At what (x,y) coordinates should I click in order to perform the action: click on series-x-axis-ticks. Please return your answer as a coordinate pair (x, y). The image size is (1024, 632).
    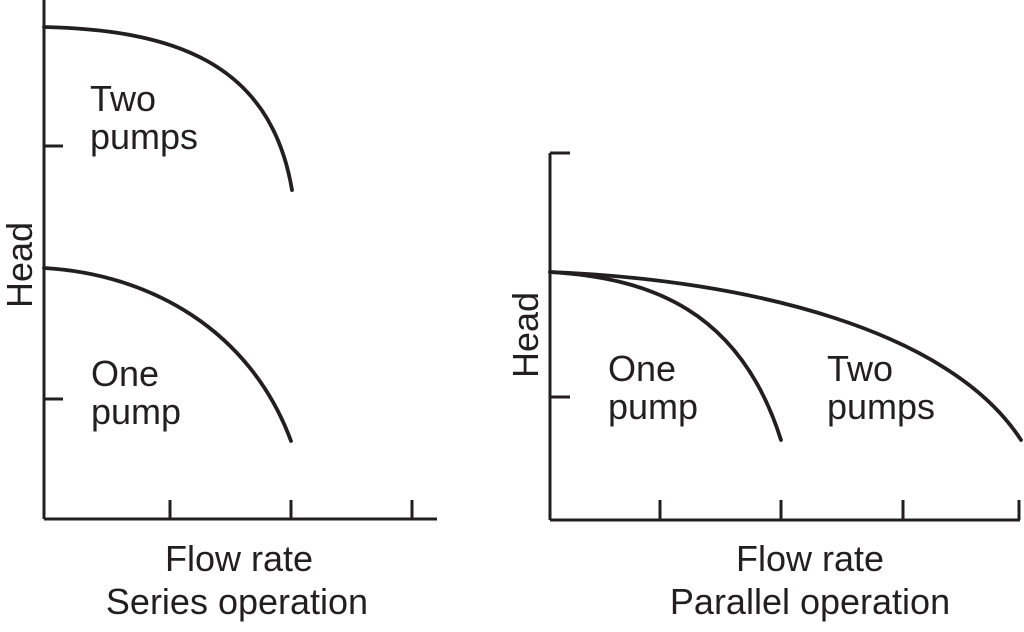
    Looking at the image, I should click on (291, 509).